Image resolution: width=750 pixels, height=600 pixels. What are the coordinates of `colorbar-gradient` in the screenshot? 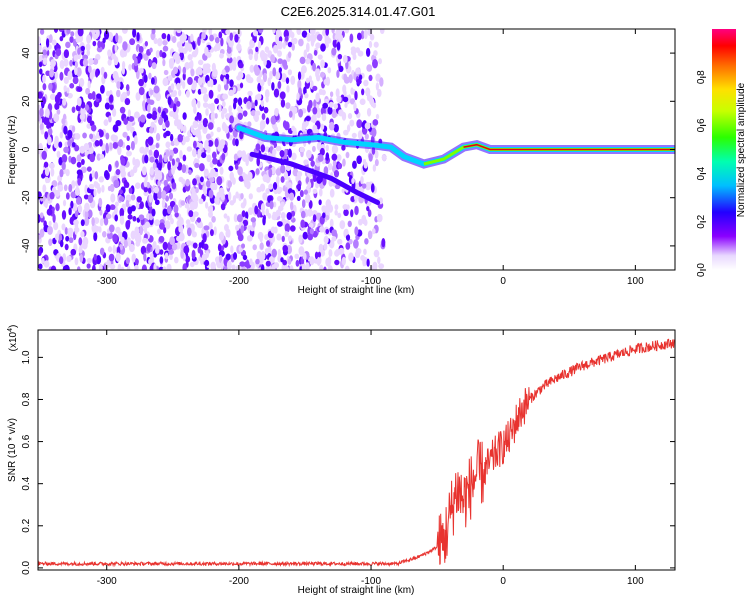 It's located at (724, 149).